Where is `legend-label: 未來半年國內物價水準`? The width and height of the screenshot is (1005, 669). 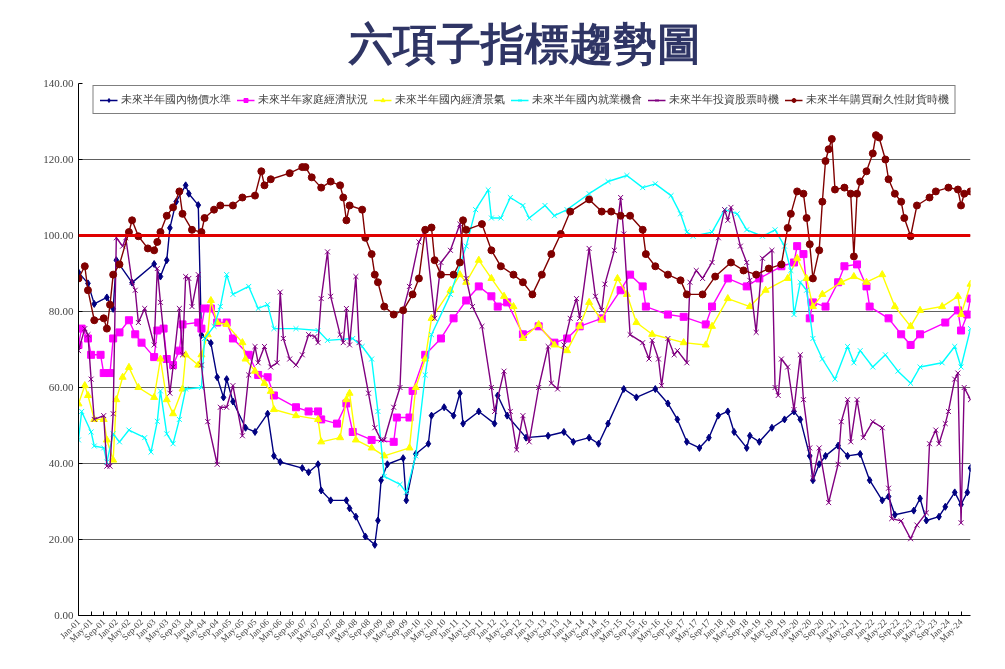 legend-label: 未來半年國內物價水準 is located at coordinates (175, 99).